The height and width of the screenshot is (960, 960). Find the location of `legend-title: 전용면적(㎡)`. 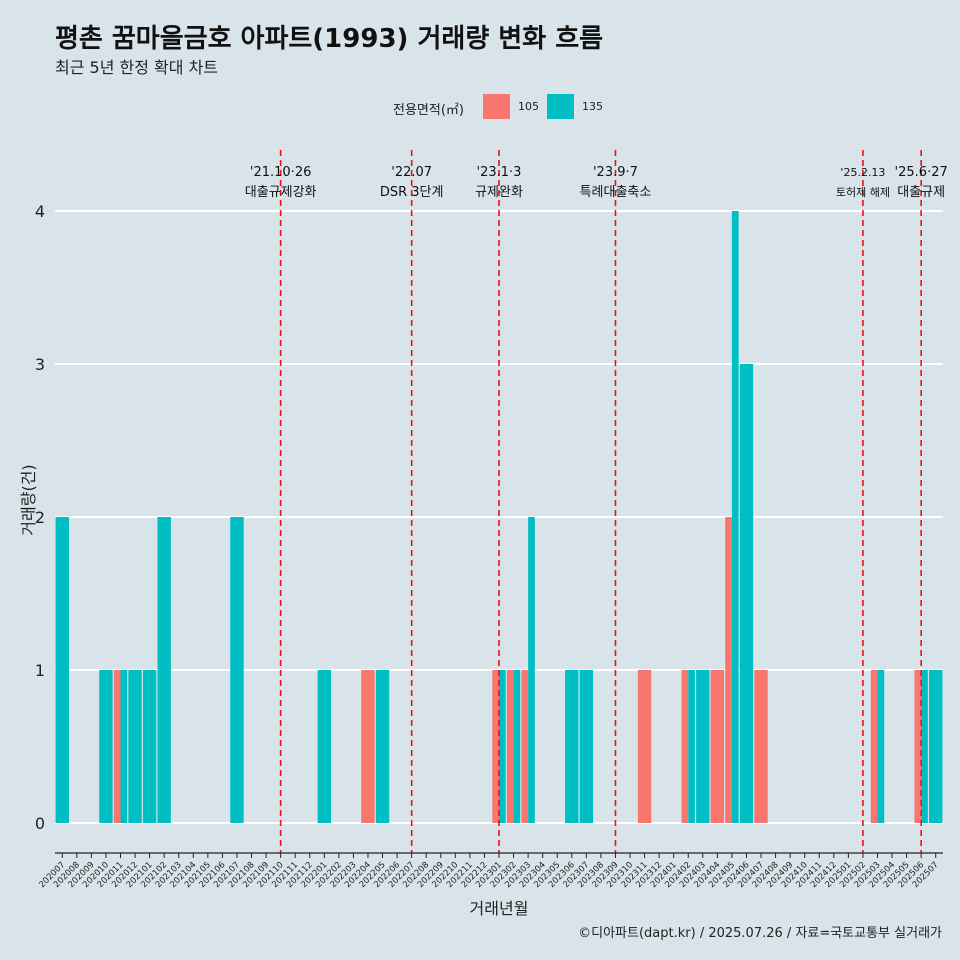

legend-title: 전용면적(㎡) is located at coordinates (428, 110).